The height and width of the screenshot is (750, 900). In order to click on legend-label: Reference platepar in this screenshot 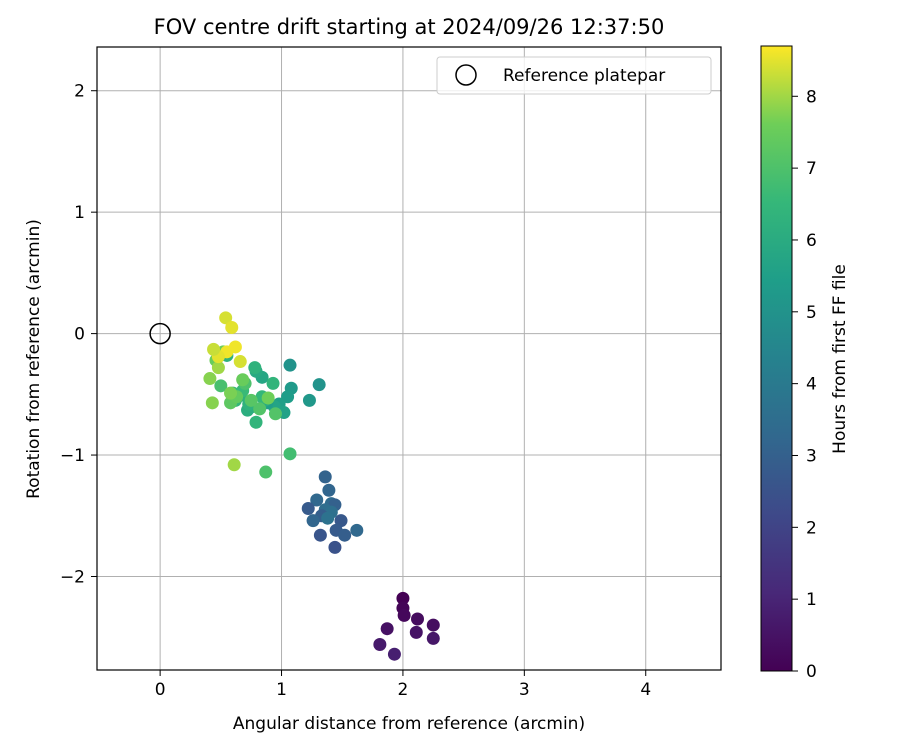, I will do `click(584, 76)`.